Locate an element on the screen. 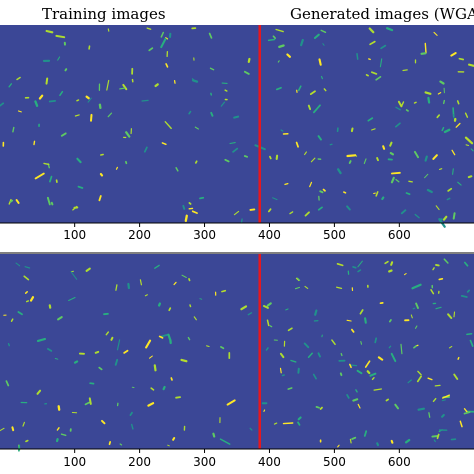  x-tick-label: 200 is located at coordinates (139, 235).